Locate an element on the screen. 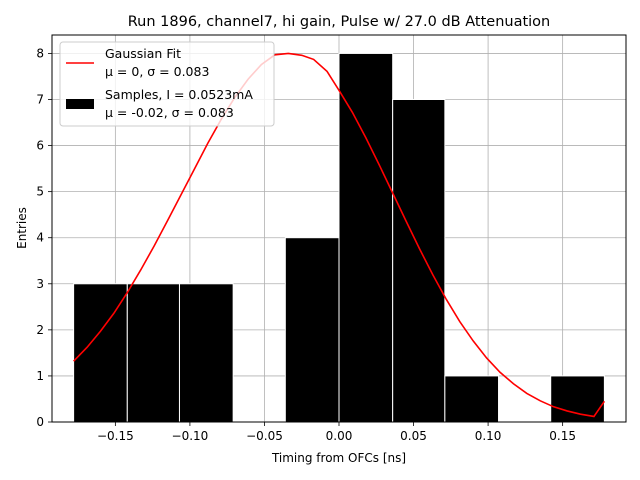 Image resolution: width=640 pixels, height=480 pixels. legend-box is located at coordinates (167, 84).